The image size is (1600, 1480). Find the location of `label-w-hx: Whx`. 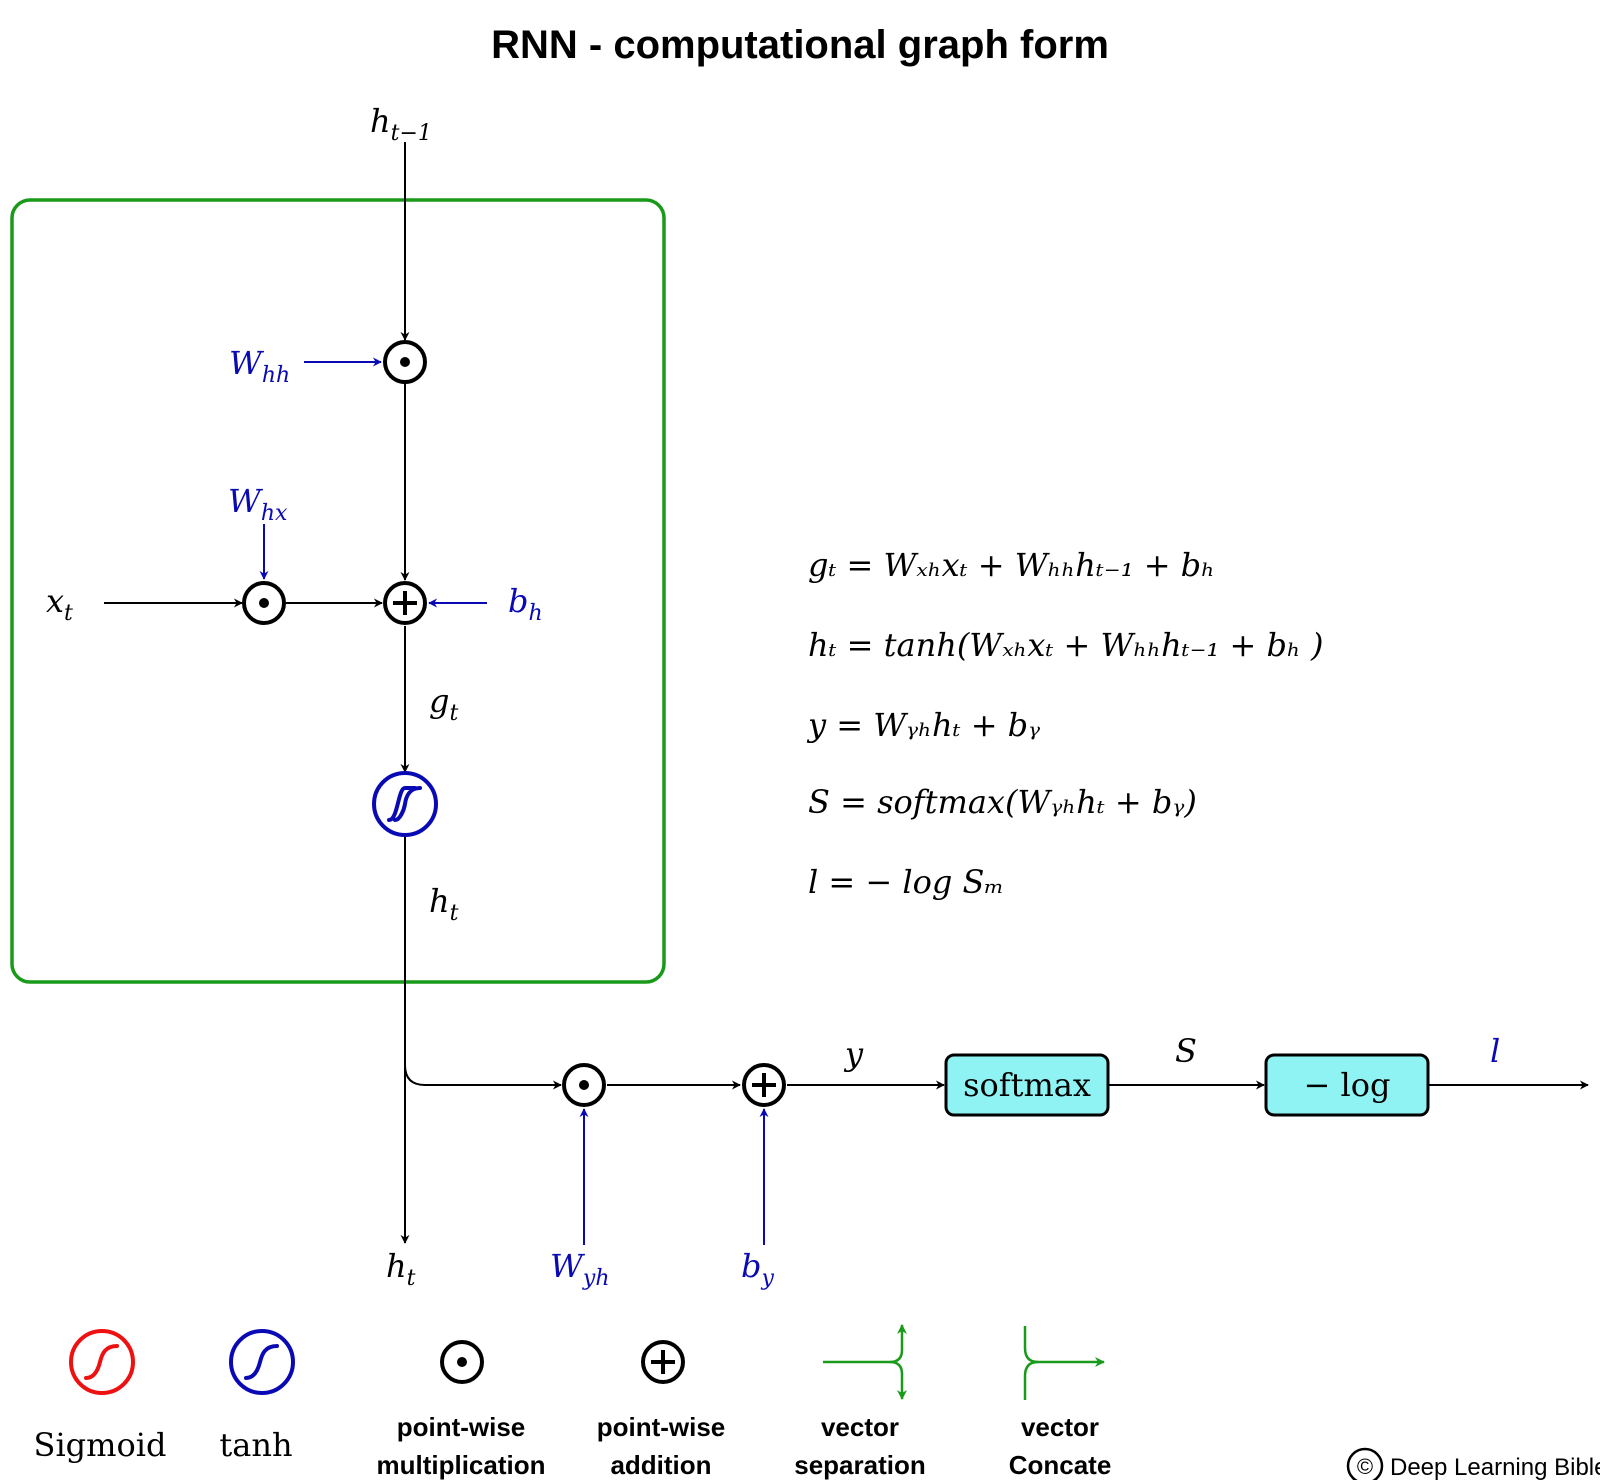

label-w-hx: Whx is located at coordinates (258, 504).